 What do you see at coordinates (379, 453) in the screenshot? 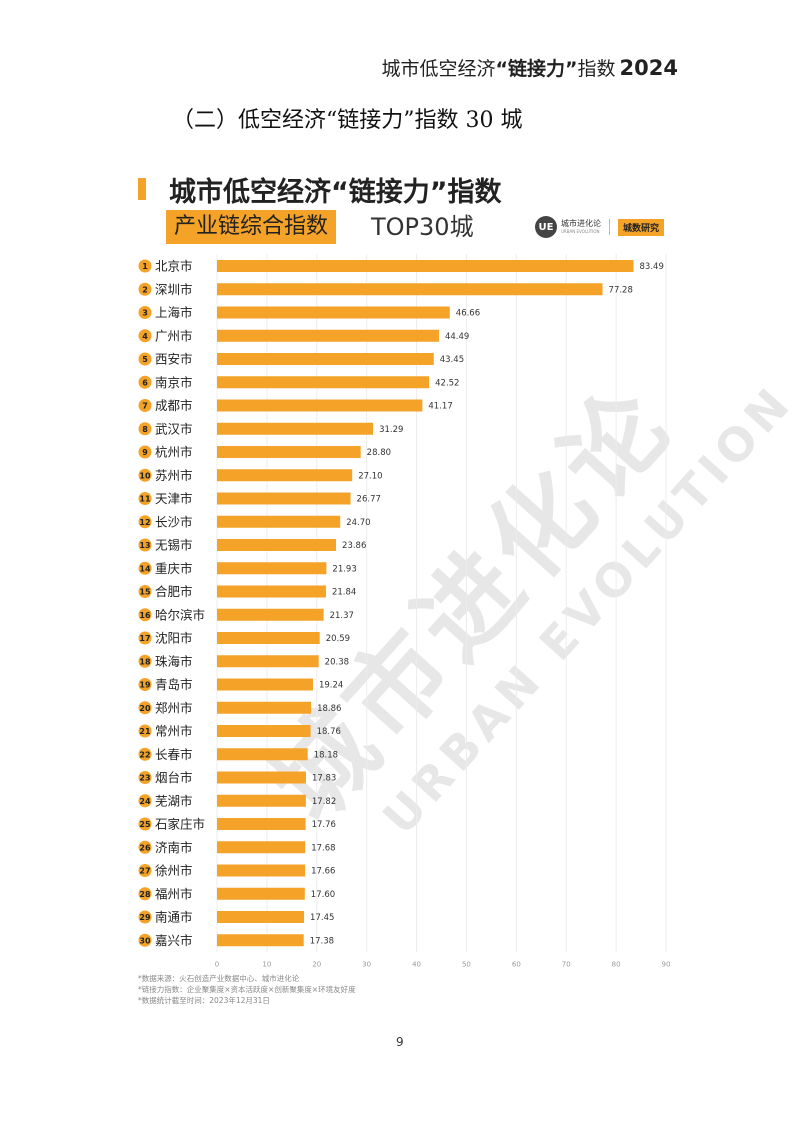
I see `value-label: 28.80` at bounding box center [379, 453].